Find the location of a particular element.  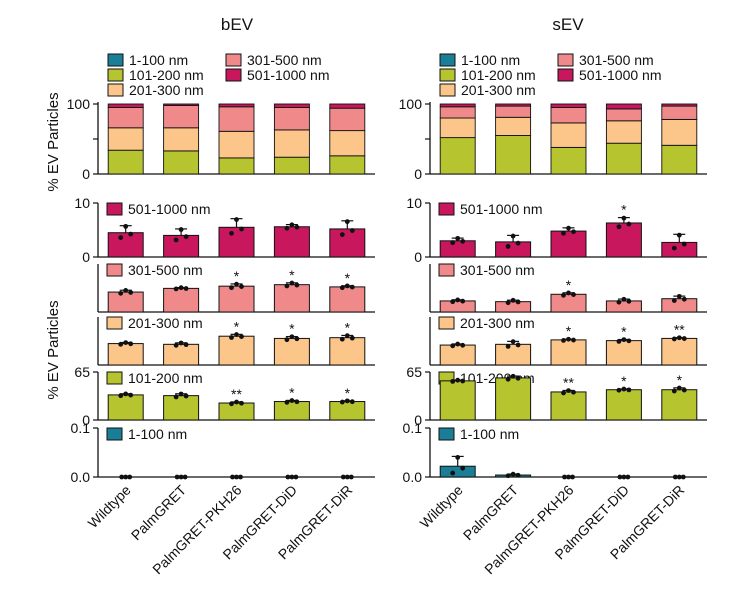

legend-label: 301-500 nm is located at coordinates (616, 60).